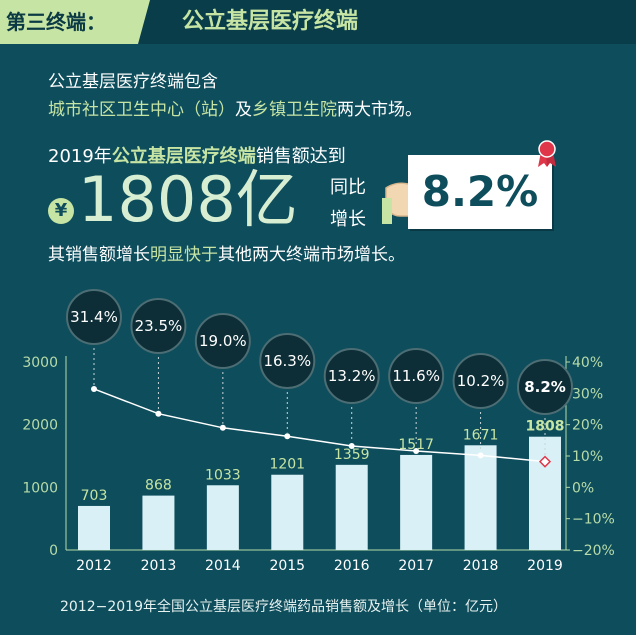 This screenshot has height=635, width=636. What do you see at coordinates (40, 426) in the screenshot?
I see `y-tick-label: 2000` at bounding box center [40, 426].